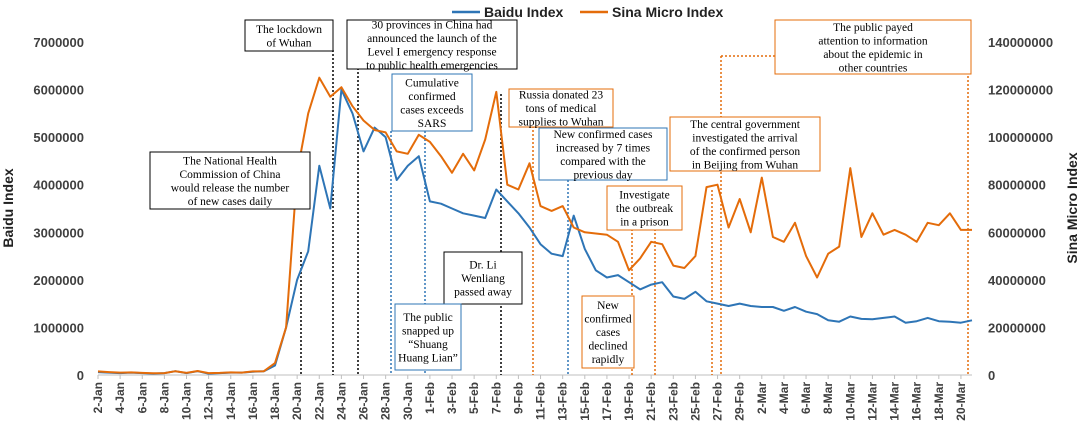  I want to click on annotation-text-line: Investigate, so click(644, 196).